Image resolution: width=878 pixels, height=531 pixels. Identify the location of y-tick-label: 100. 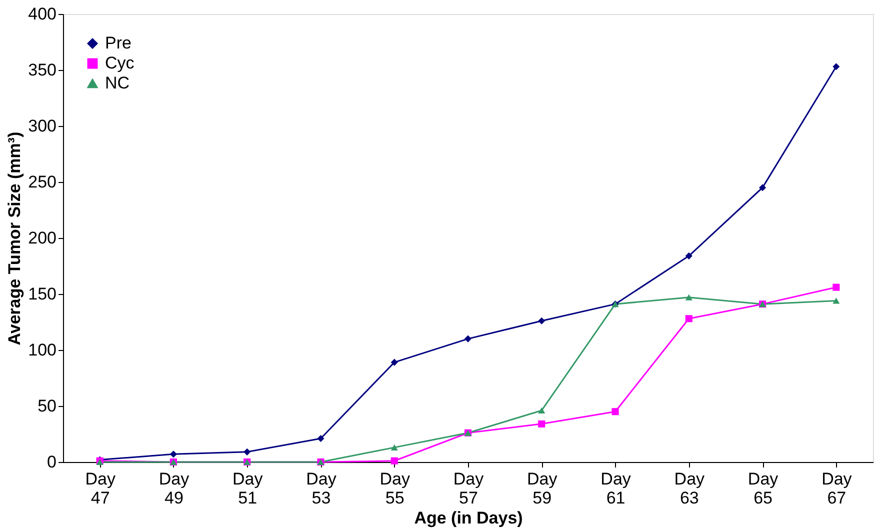
(42, 350).